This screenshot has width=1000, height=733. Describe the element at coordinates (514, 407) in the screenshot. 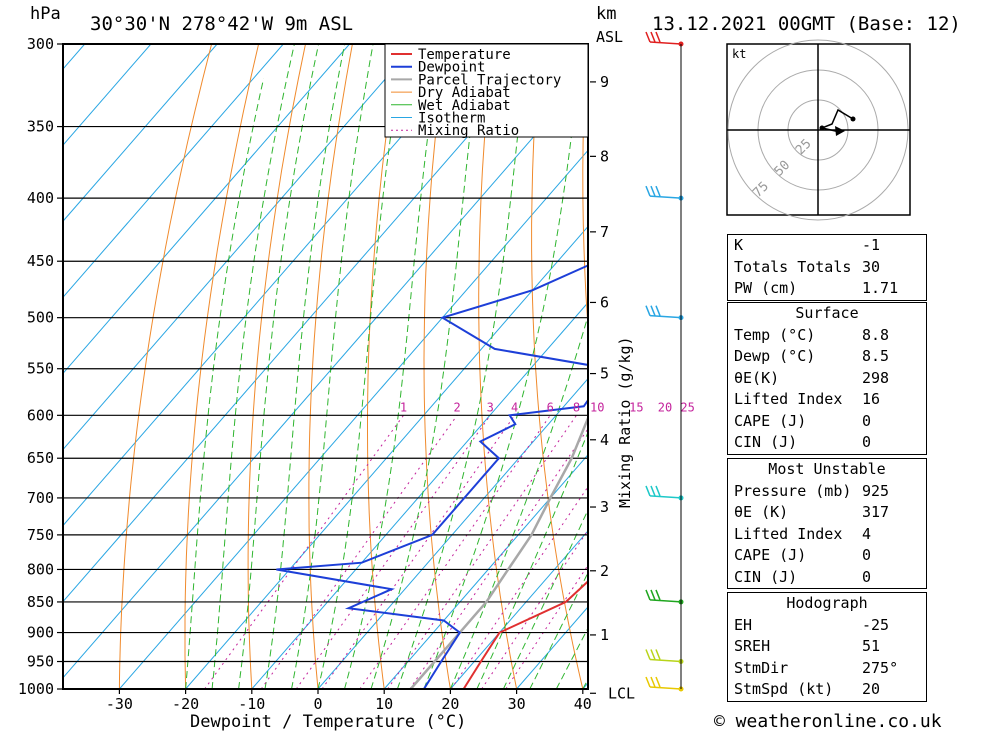

I see `mixing-ratio-label: 4` at that location.